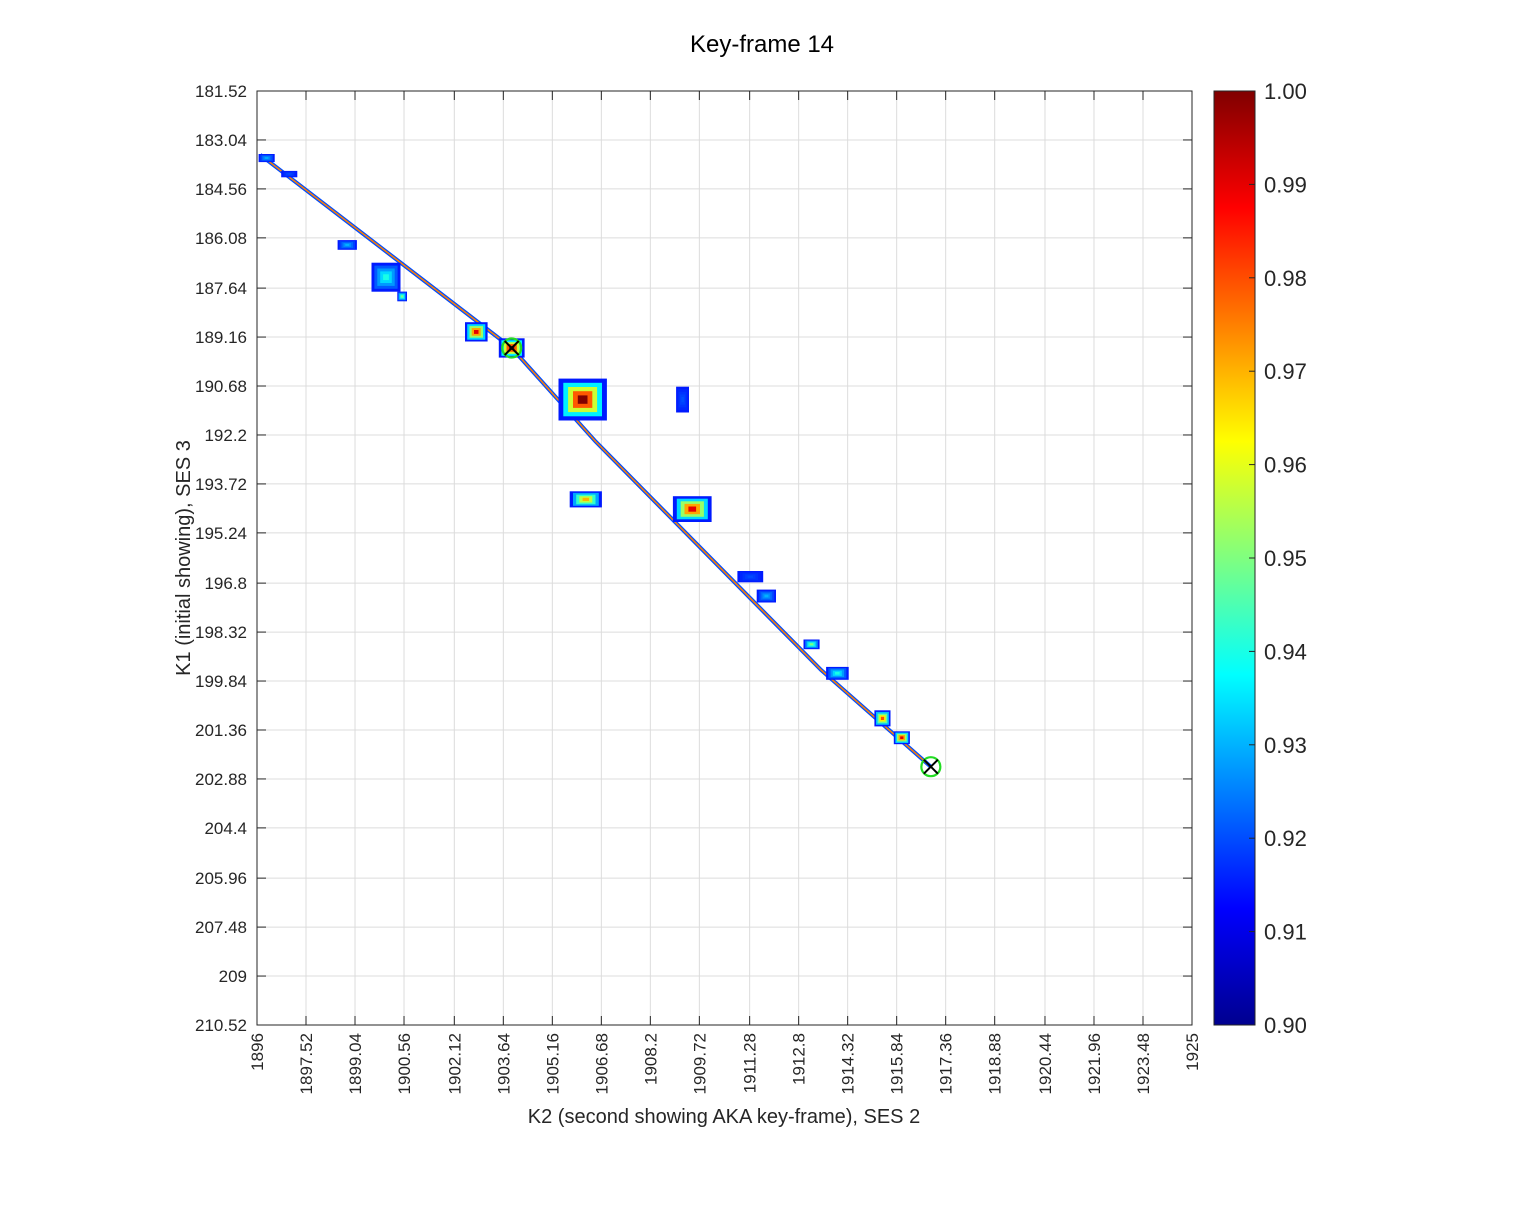 Image resolution: width=1523 pixels, height=1217 pixels. What do you see at coordinates (503, 1063) in the screenshot?
I see `x-tick-label: 1903.64` at bounding box center [503, 1063].